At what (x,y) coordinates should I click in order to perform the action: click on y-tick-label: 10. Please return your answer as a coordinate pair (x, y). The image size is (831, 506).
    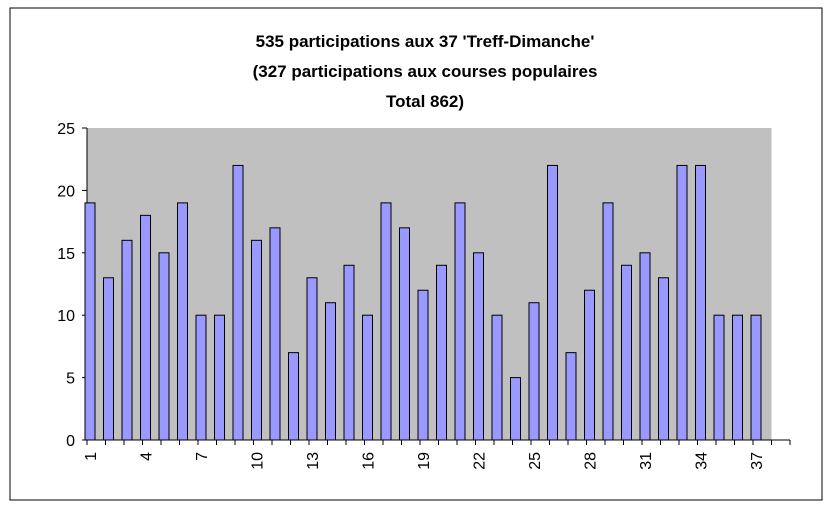
    Looking at the image, I should click on (66, 316).